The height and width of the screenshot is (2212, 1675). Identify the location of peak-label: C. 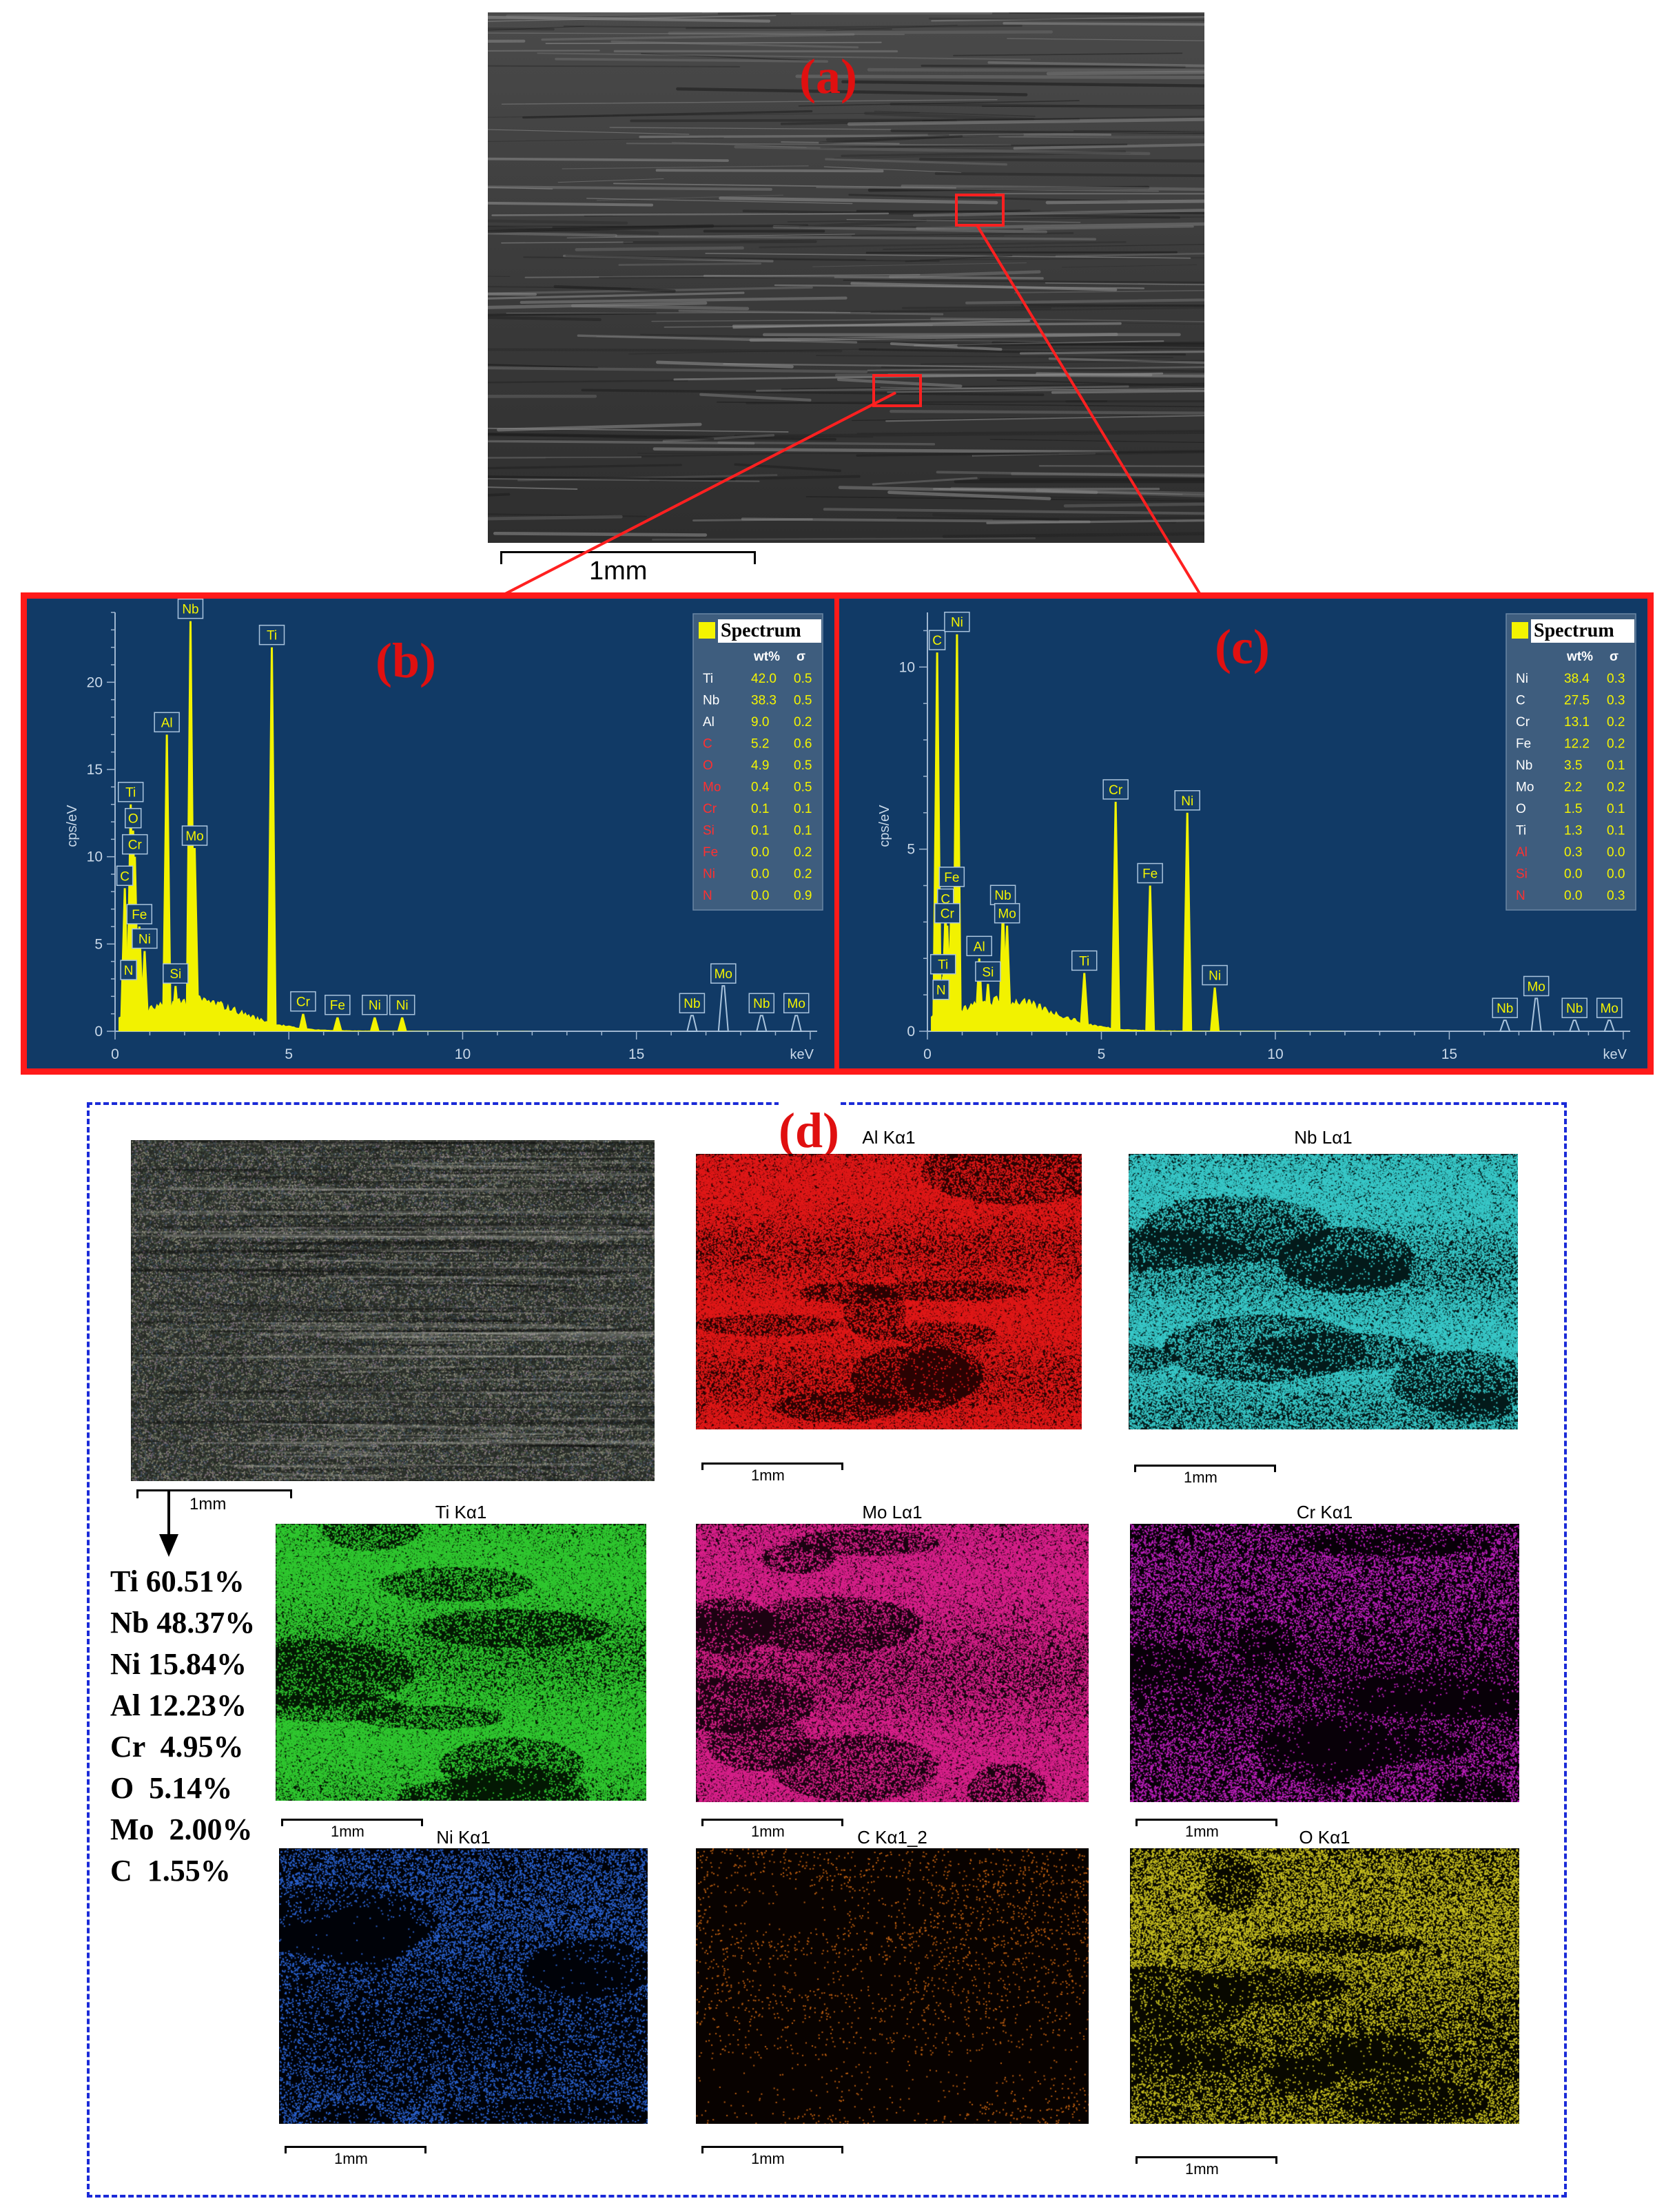
(937, 641).